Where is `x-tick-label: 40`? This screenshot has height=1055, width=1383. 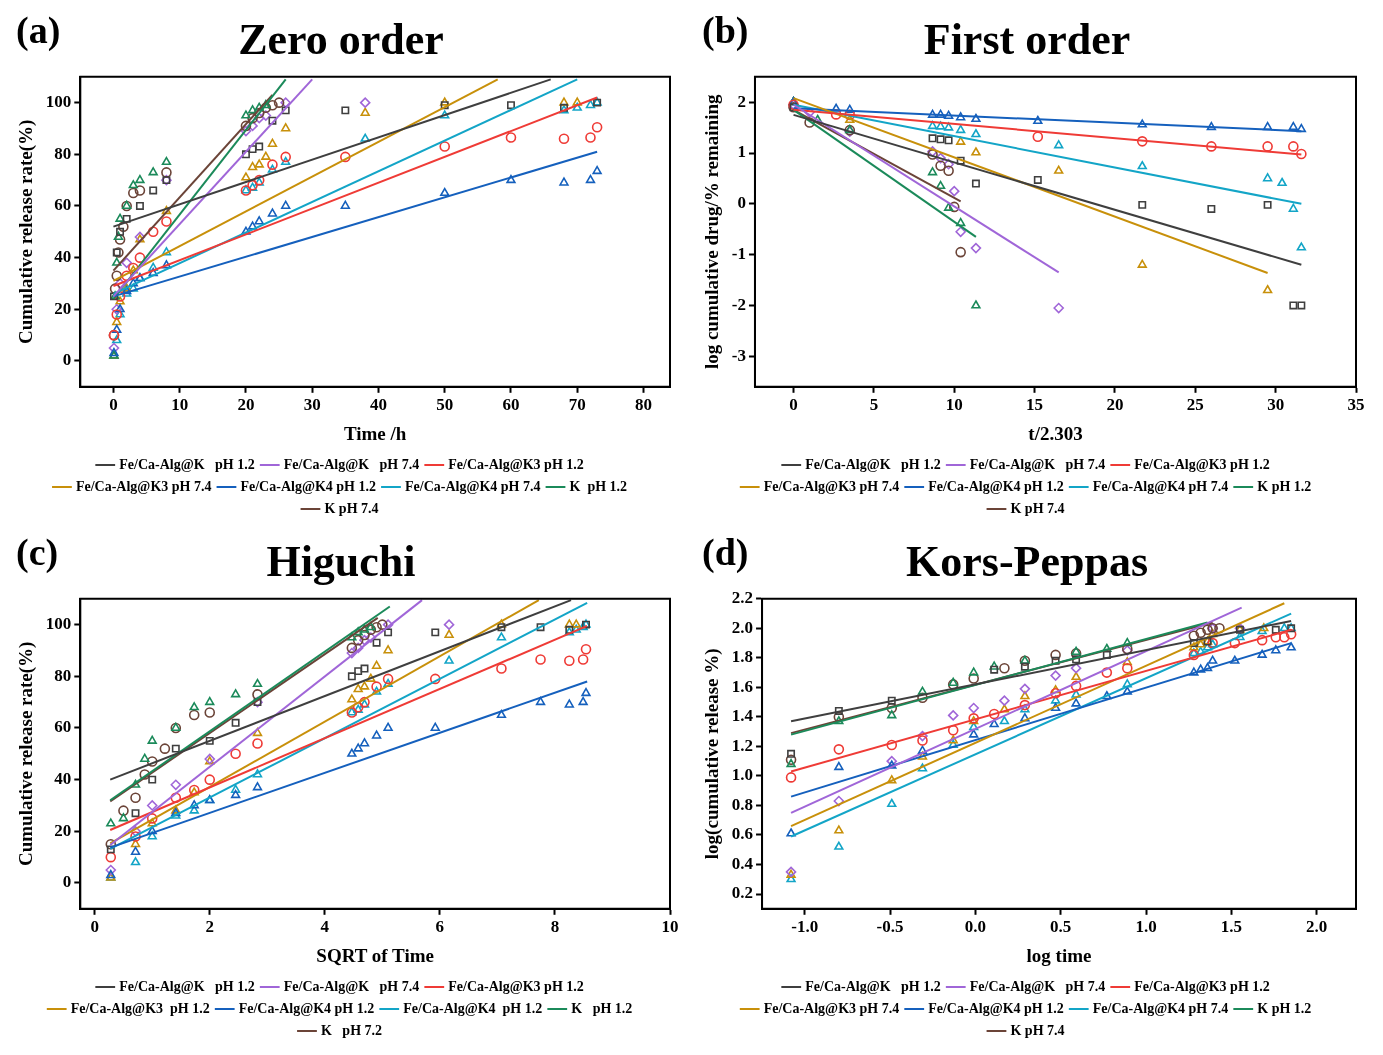
x-tick-label: 40 is located at coordinates (378, 405).